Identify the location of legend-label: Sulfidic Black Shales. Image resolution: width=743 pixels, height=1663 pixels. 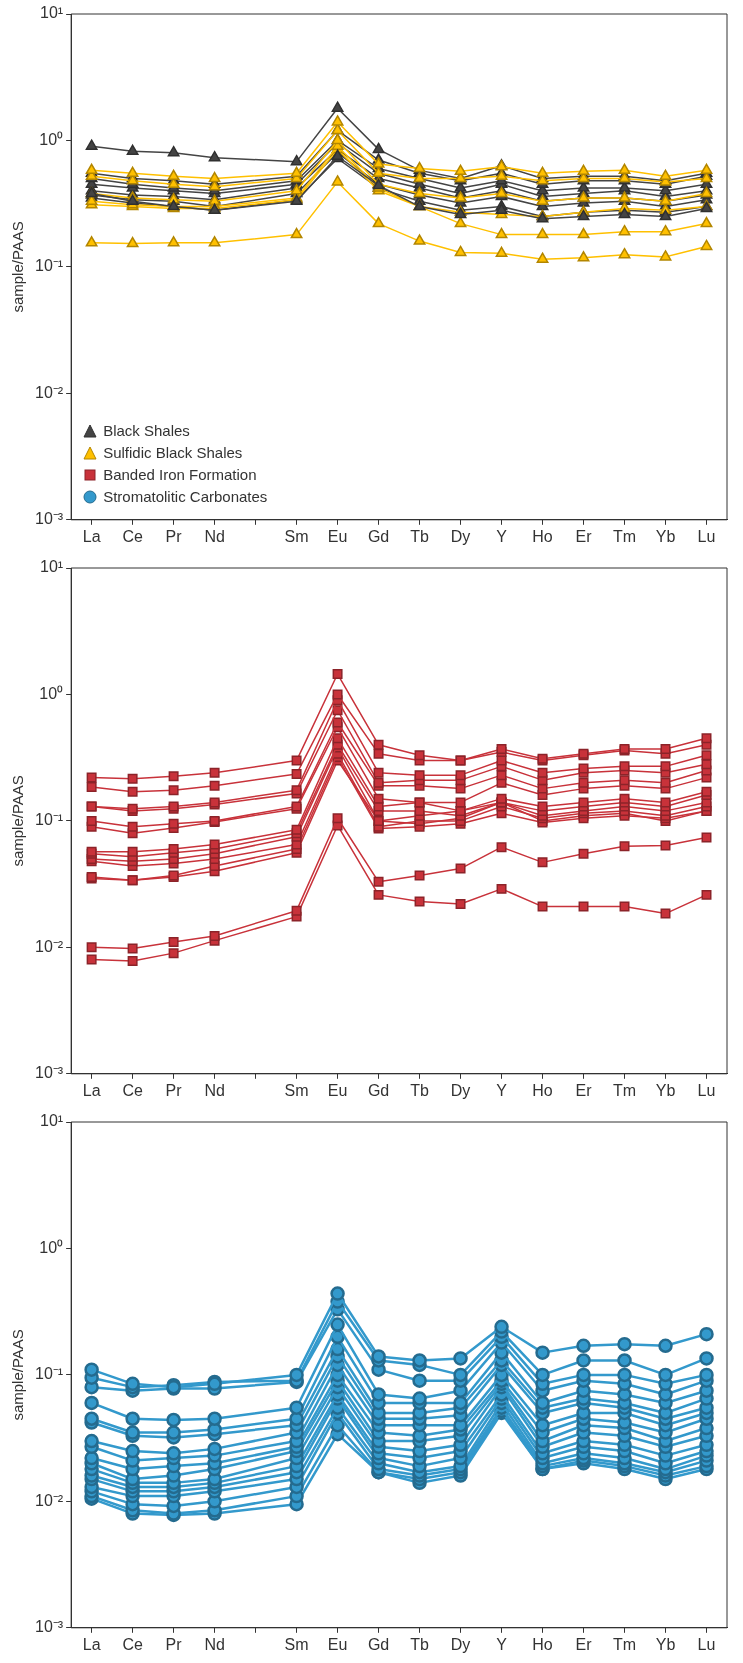
(173, 452).